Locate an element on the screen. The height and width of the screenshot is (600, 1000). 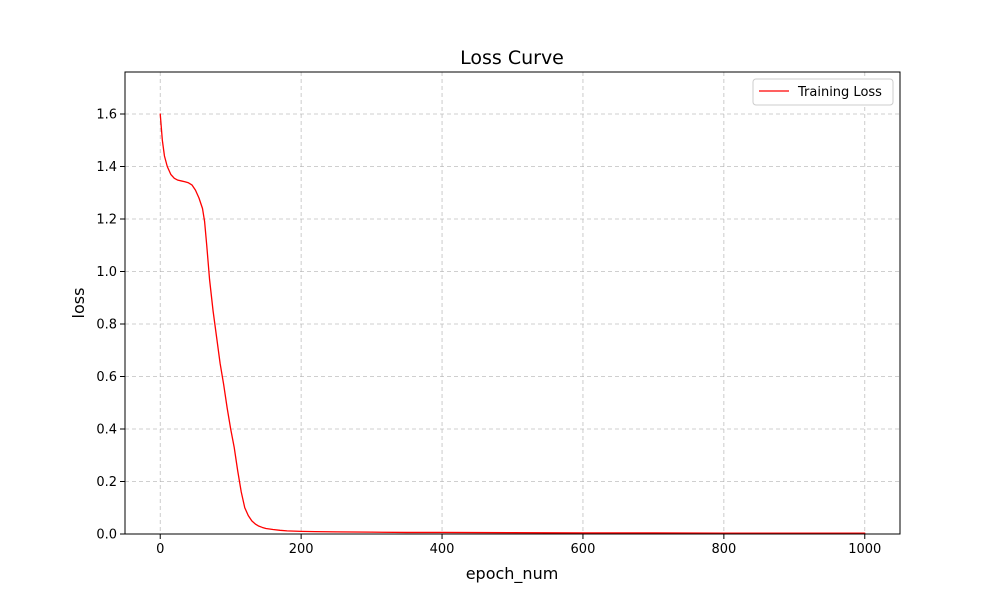
x-tick-label: 600 is located at coordinates (583, 549).